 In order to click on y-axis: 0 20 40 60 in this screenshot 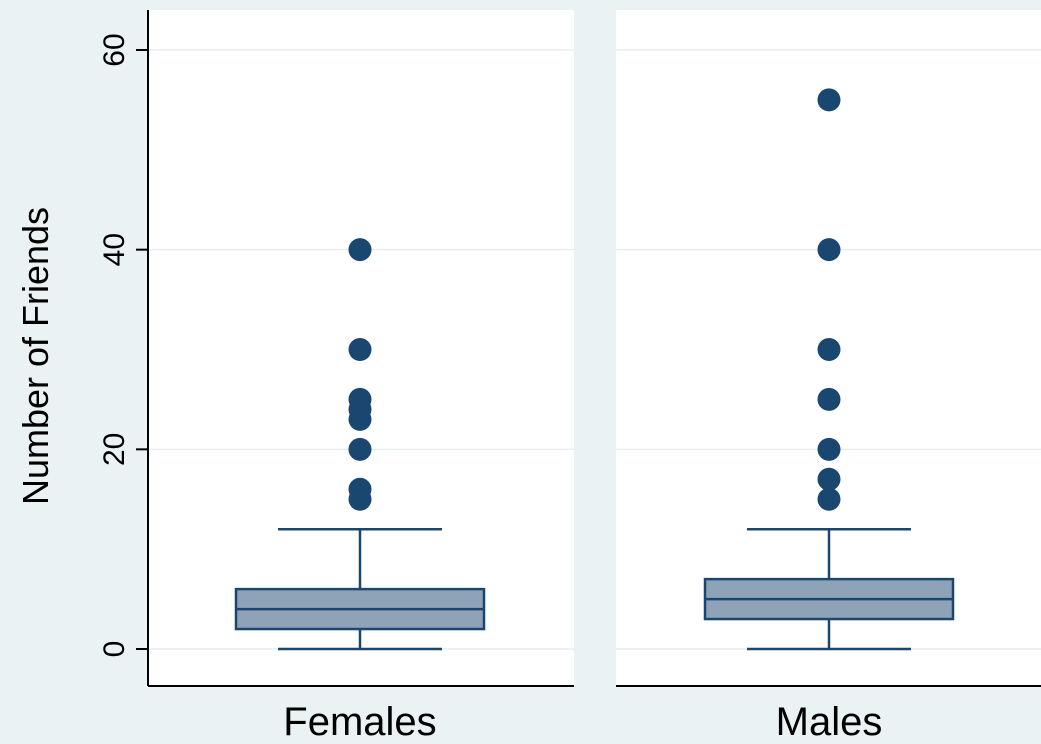, I will do `click(123, 348)`.